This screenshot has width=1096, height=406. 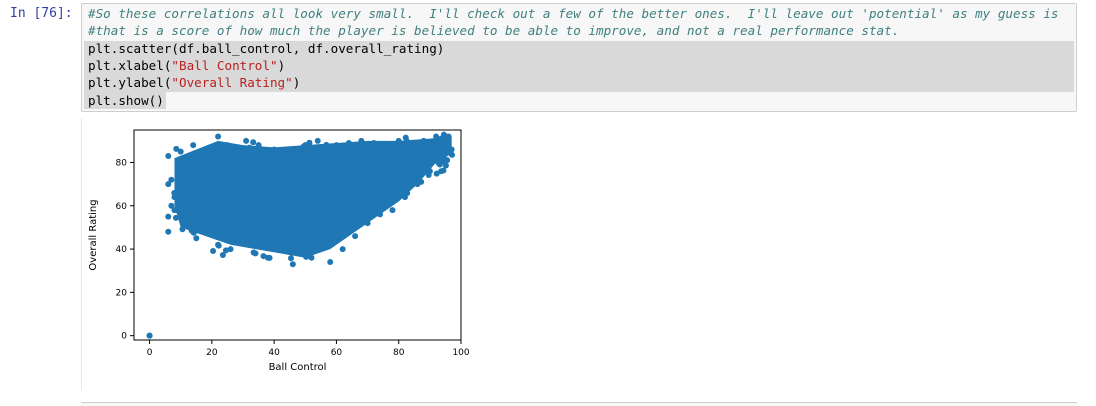 I want to click on x-tick-label: 80, so click(x=399, y=353).